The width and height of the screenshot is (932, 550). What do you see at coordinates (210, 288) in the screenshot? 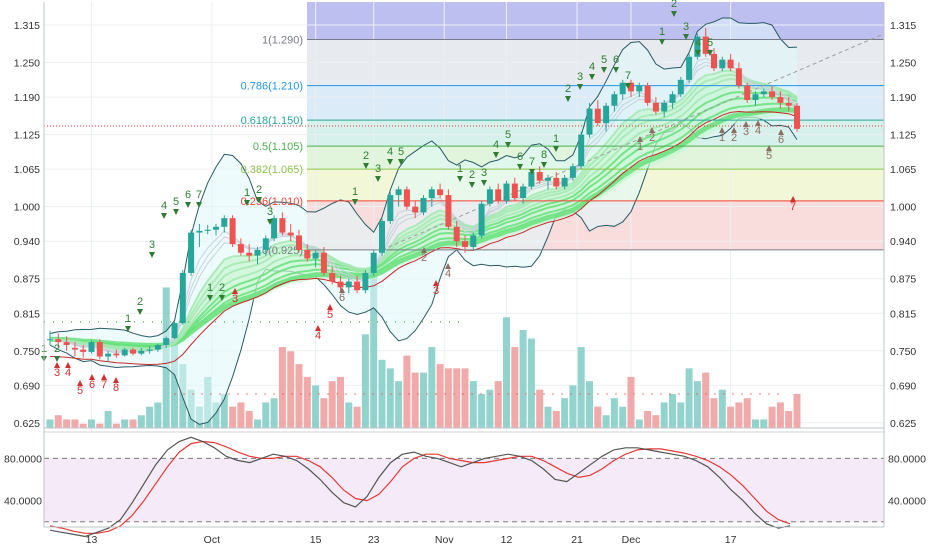
I see `sequence-number: 1` at bounding box center [210, 288].